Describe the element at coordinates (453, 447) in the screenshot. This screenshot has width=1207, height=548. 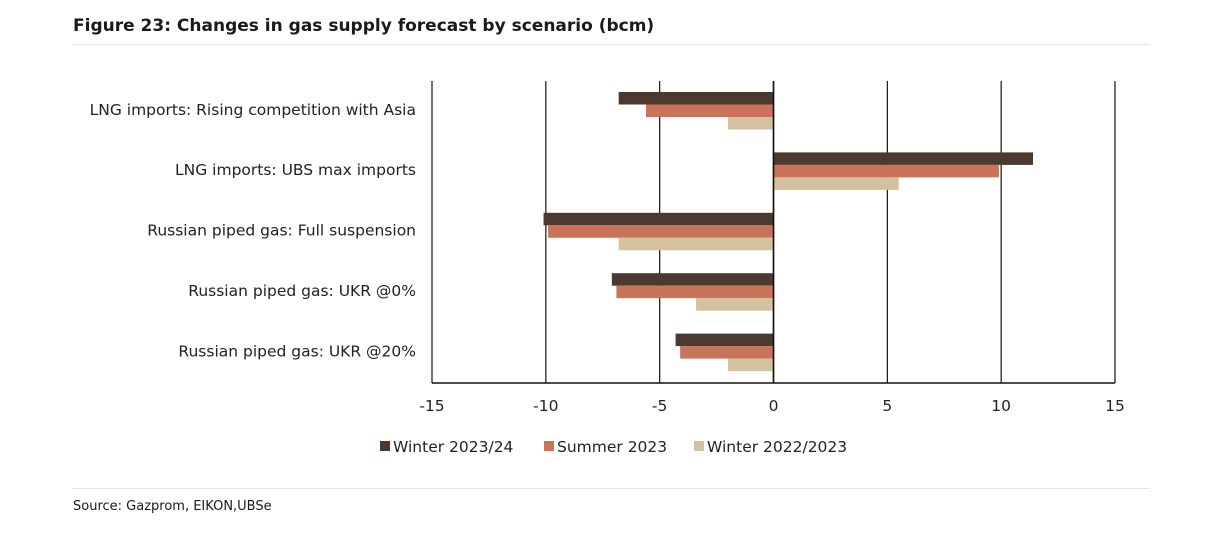
I see `legend-label-0: Winter 2023/24` at that location.